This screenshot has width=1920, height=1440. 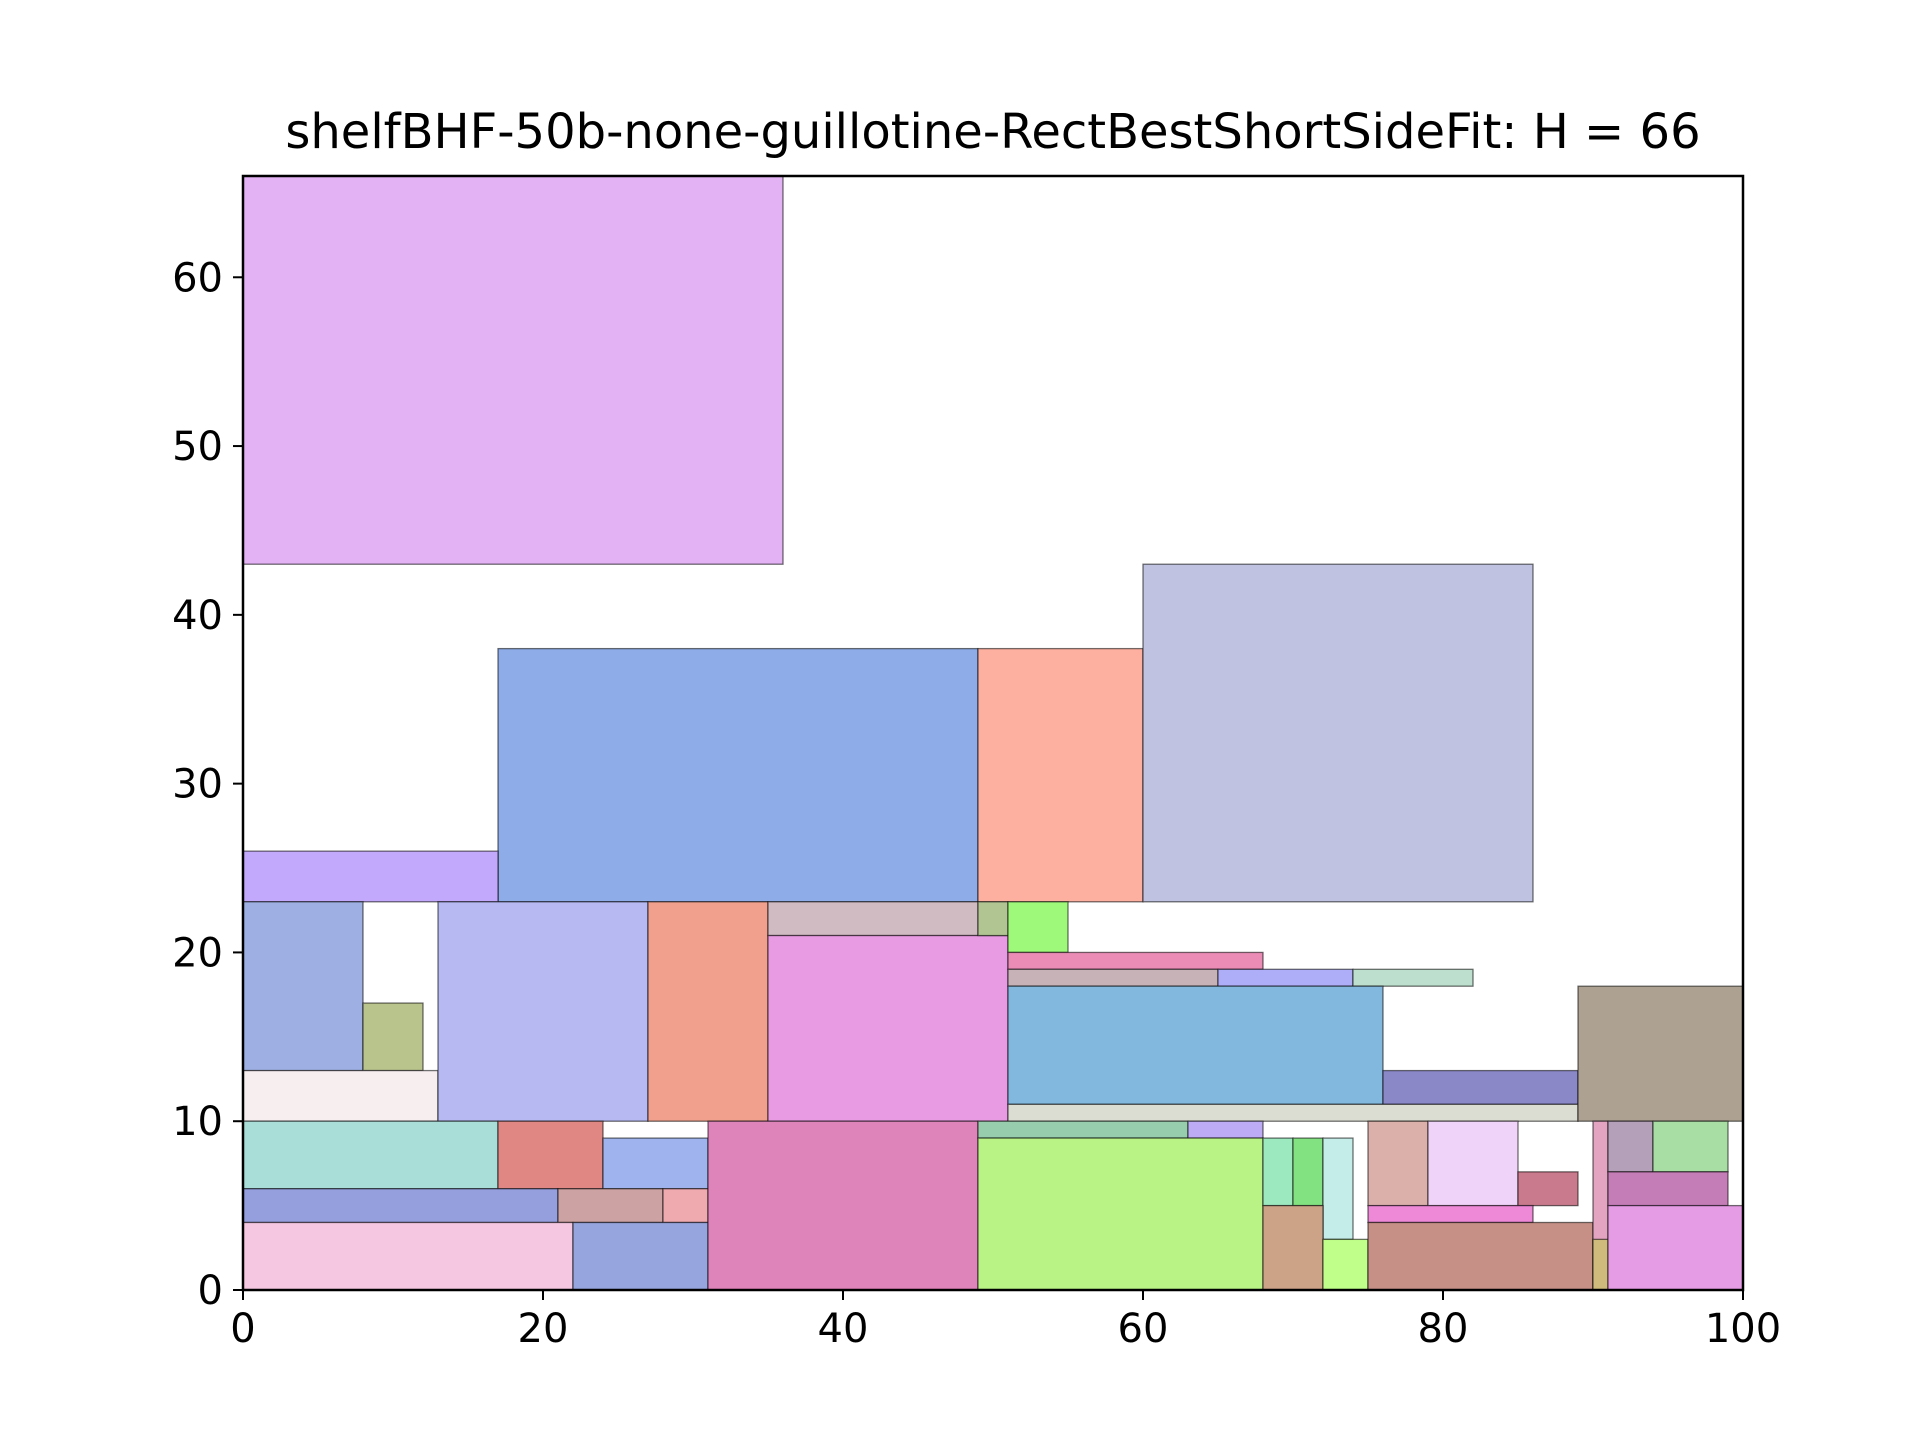 I want to click on y-tick-label: 0, so click(x=210, y=1291).